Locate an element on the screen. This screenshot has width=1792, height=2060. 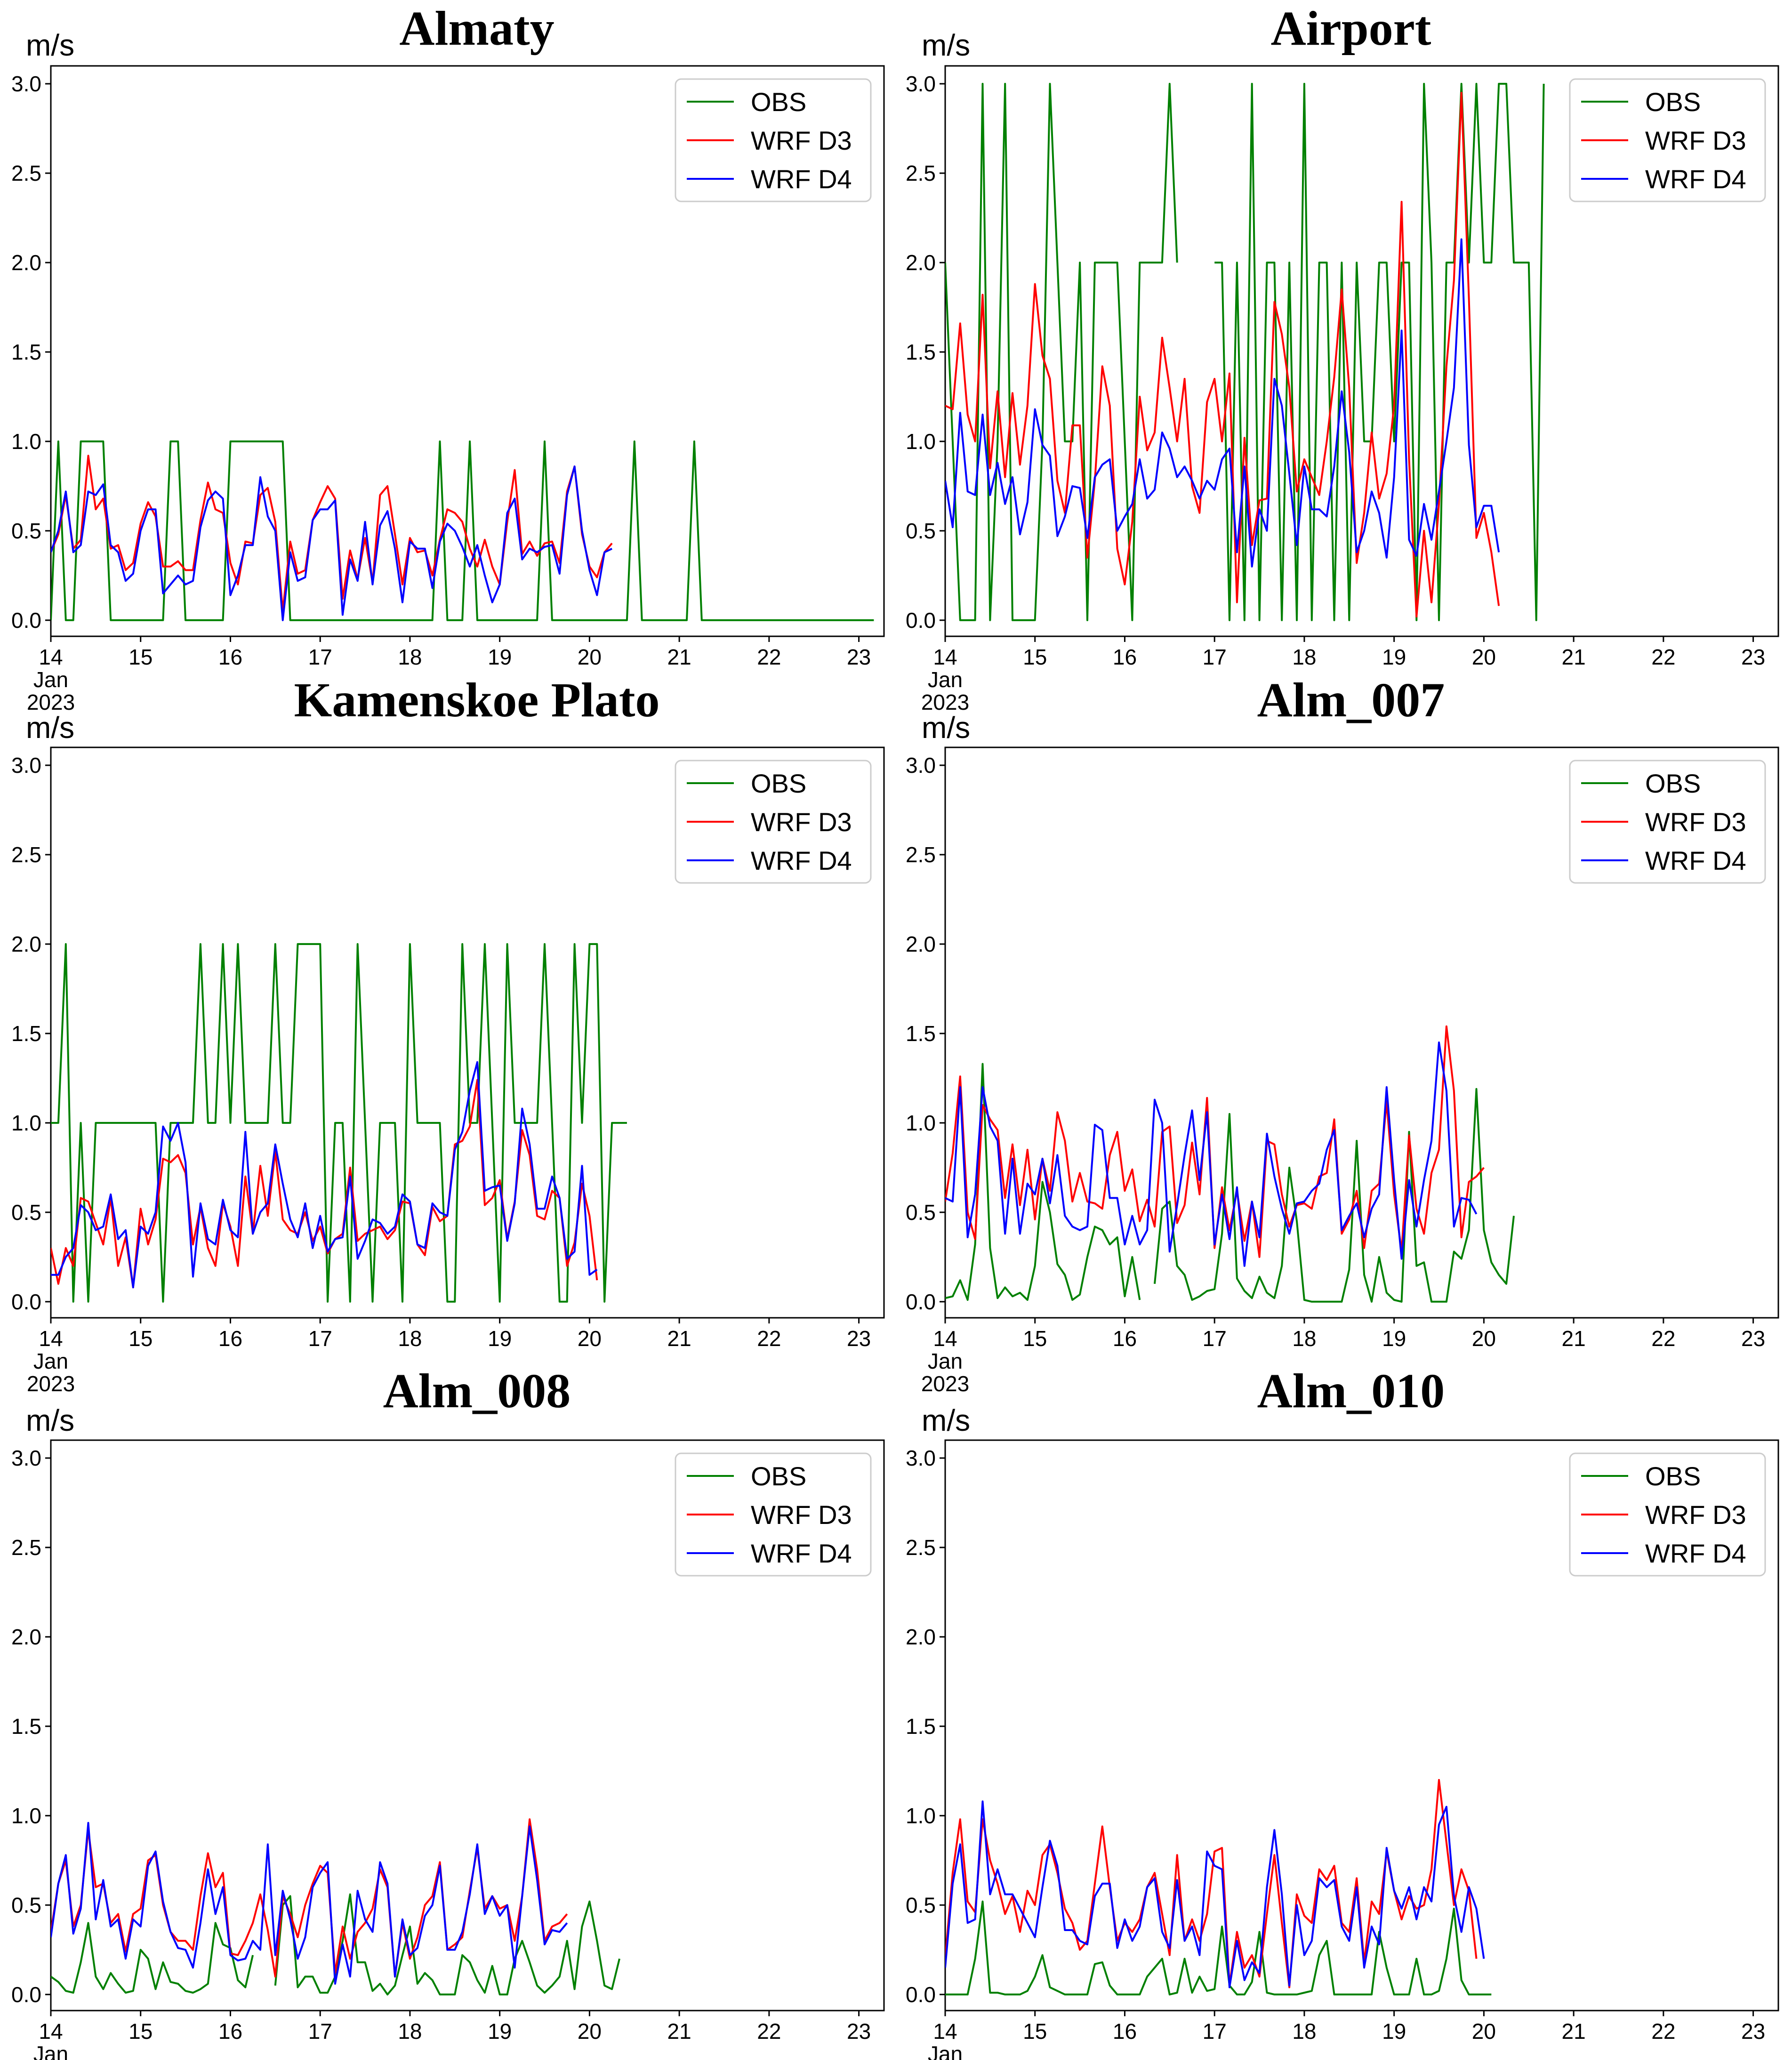
panel-title: Kamenskoe Plato is located at coordinates (476, 700).